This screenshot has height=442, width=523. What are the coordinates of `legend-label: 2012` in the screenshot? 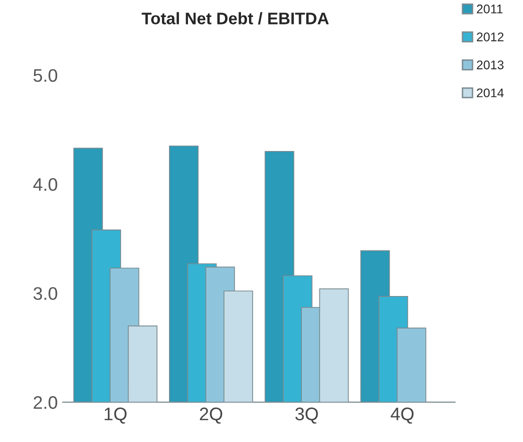 It's located at (490, 37).